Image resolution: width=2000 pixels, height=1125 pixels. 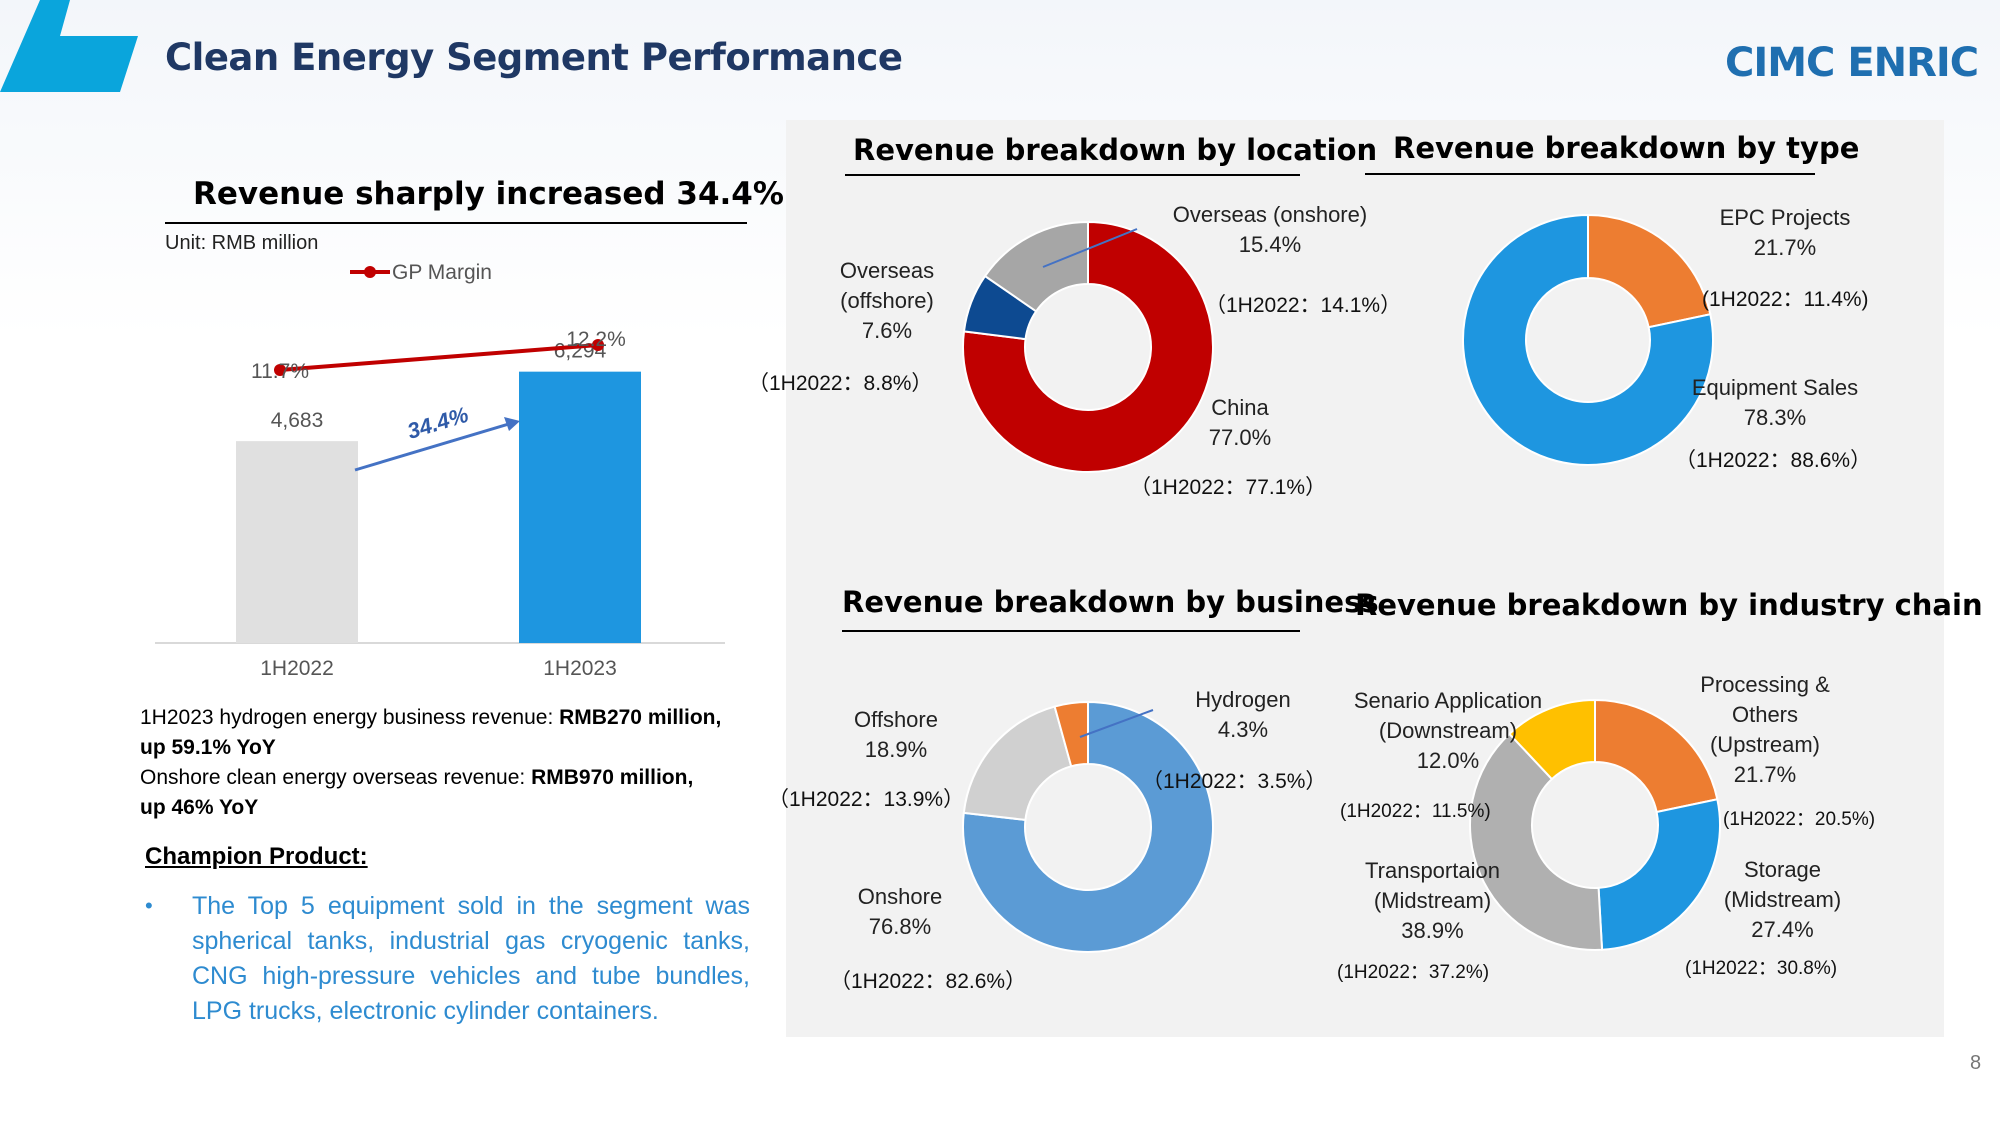 What do you see at coordinates (297, 668) in the screenshot?
I see `x-tick-label: 1H2022` at bounding box center [297, 668].